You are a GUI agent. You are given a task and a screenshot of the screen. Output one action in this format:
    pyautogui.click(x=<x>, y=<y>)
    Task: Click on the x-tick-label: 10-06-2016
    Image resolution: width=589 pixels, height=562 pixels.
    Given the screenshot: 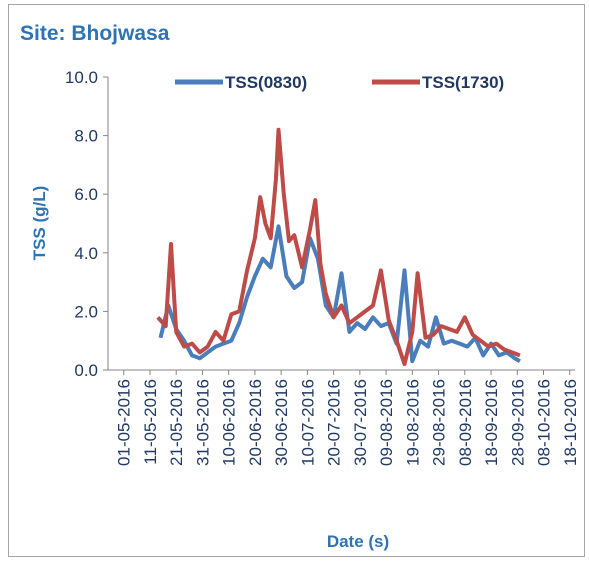 What is the action you would take?
    pyautogui.click(x=229, y=422)
    